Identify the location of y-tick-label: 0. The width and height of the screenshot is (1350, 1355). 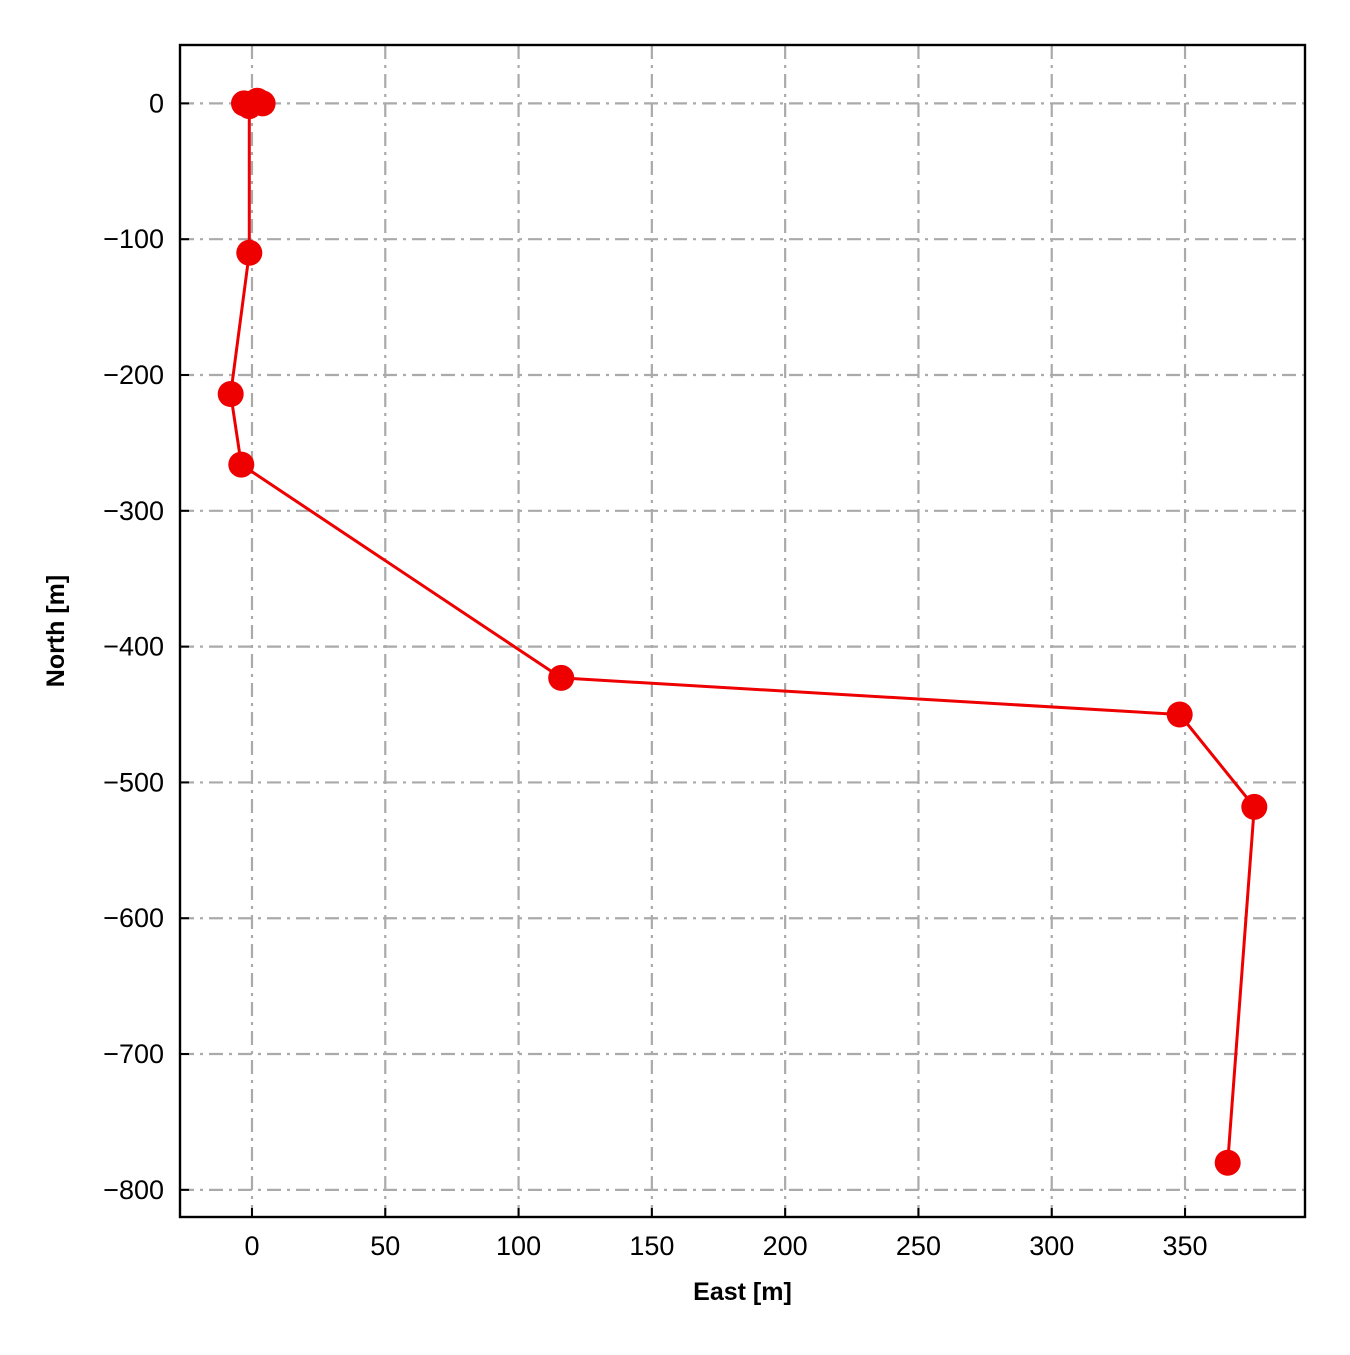
(156, 103).